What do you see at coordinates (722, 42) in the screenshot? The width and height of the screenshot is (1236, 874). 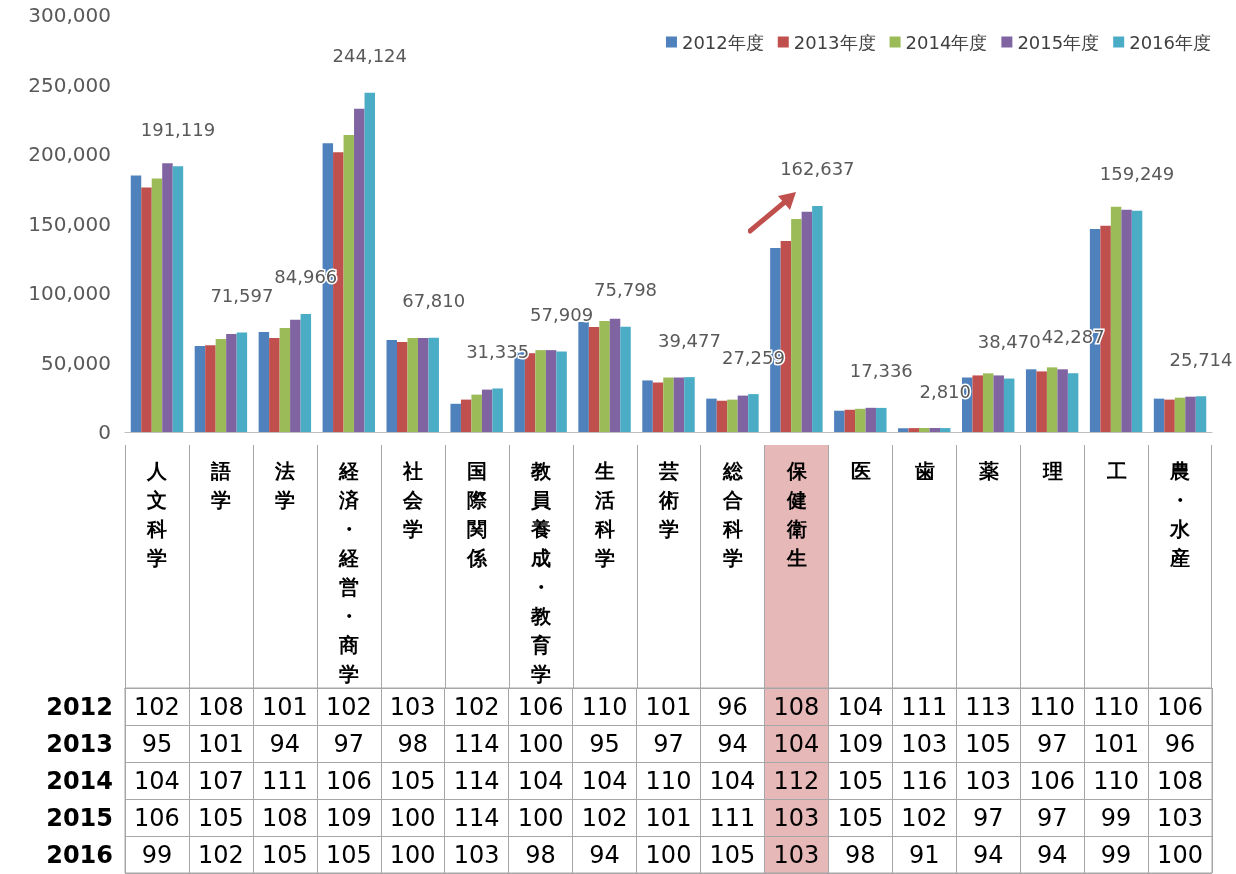 I see `legend-label: 2012年度` at bounding box center [722, 42].